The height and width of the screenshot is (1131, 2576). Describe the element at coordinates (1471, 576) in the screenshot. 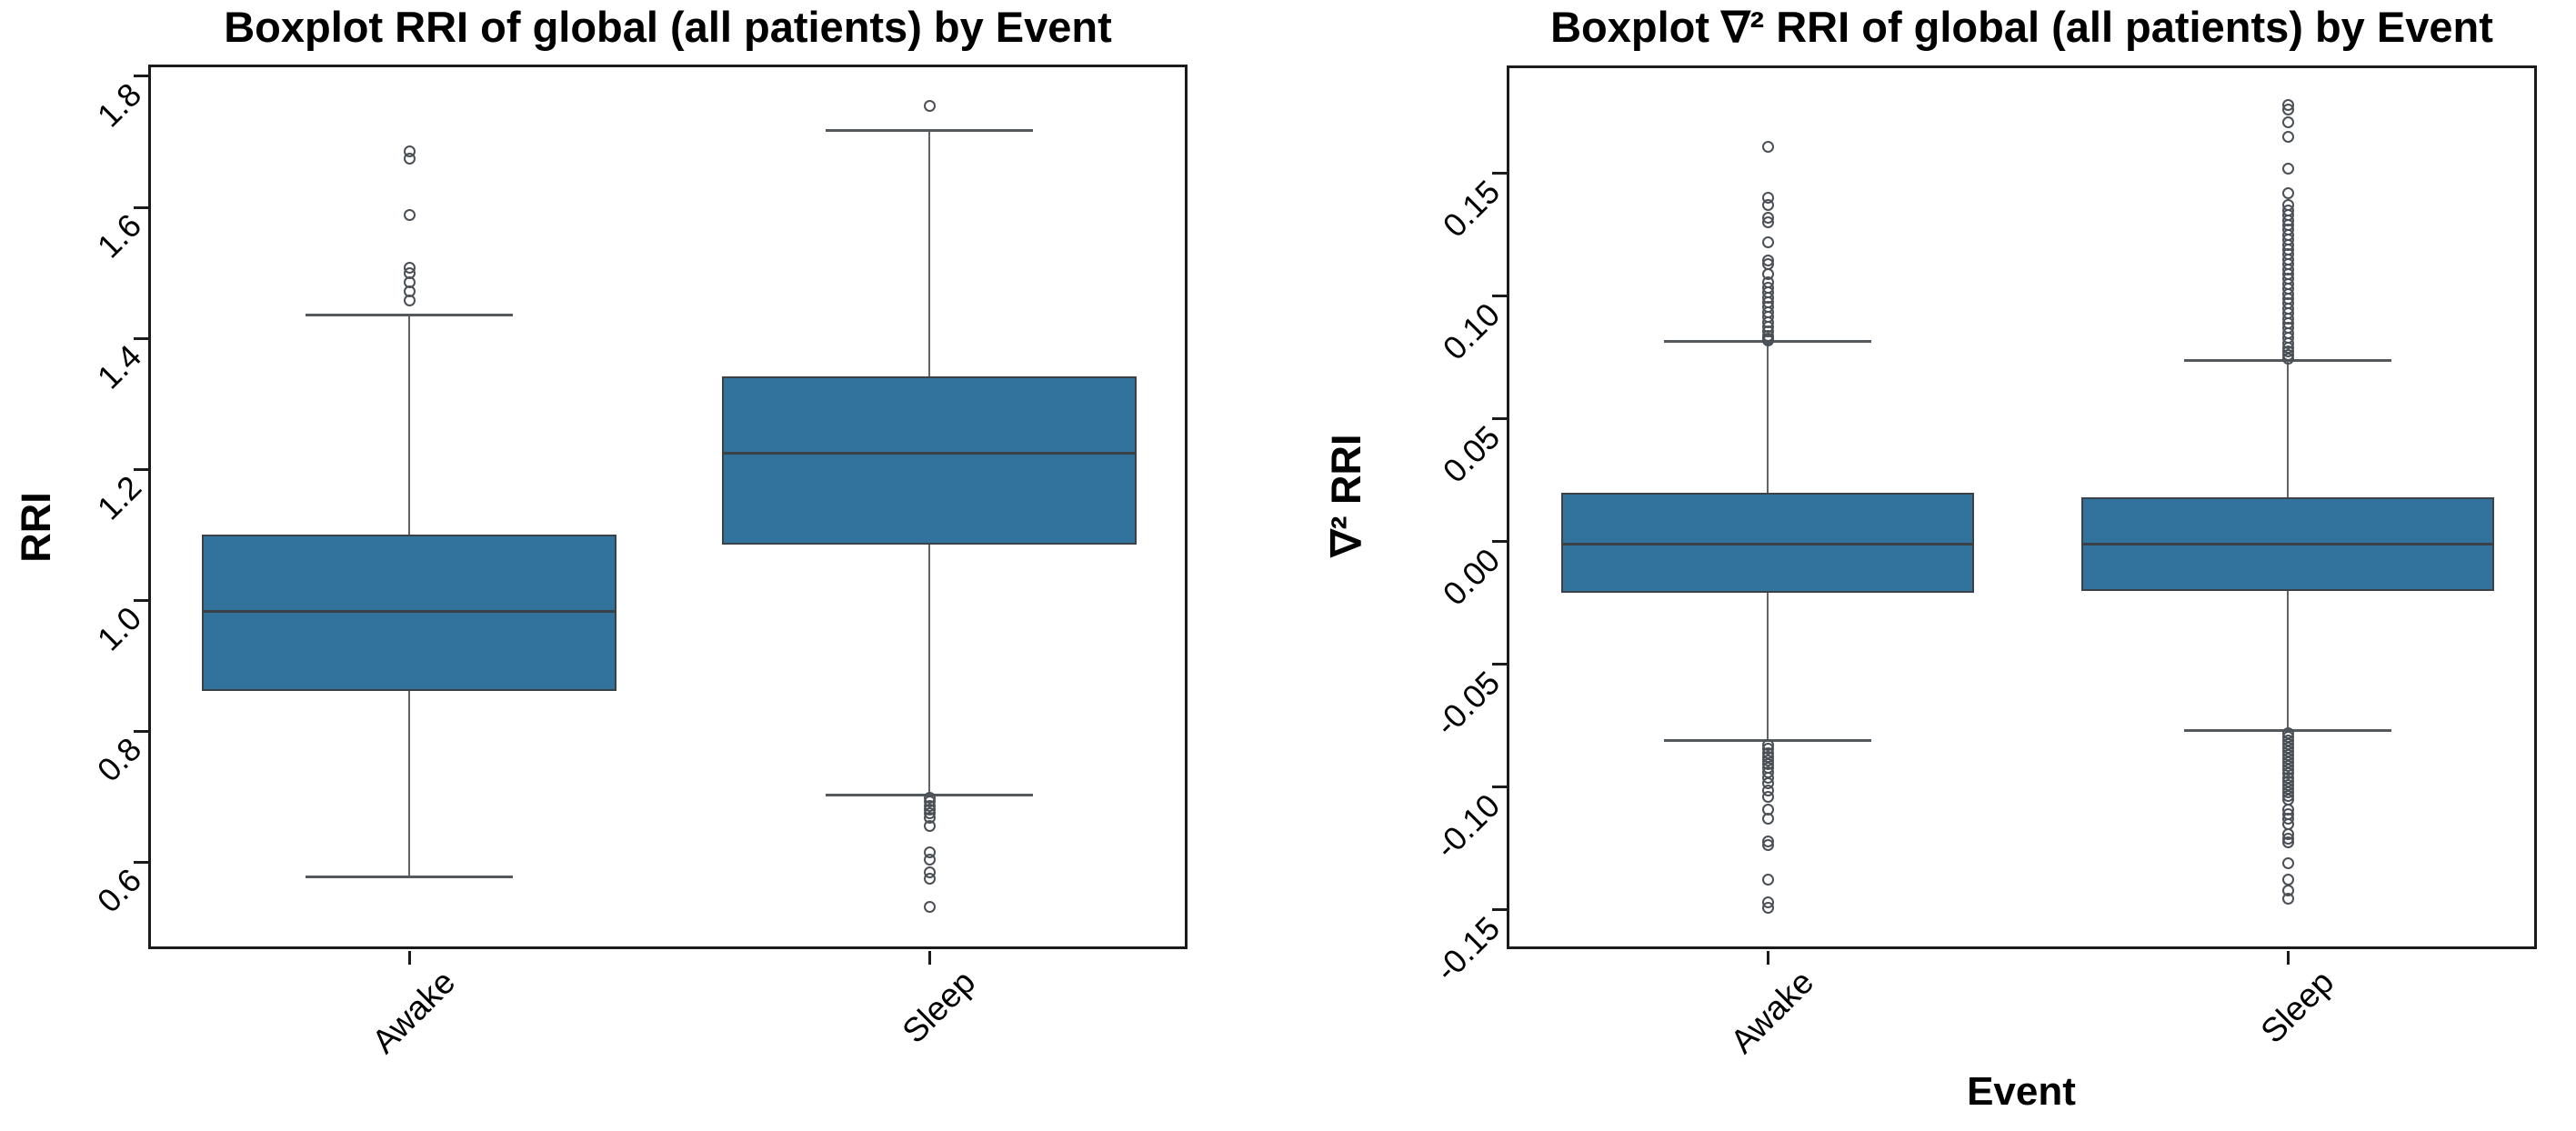

I see `y-tick-label: 0.00` at that location.